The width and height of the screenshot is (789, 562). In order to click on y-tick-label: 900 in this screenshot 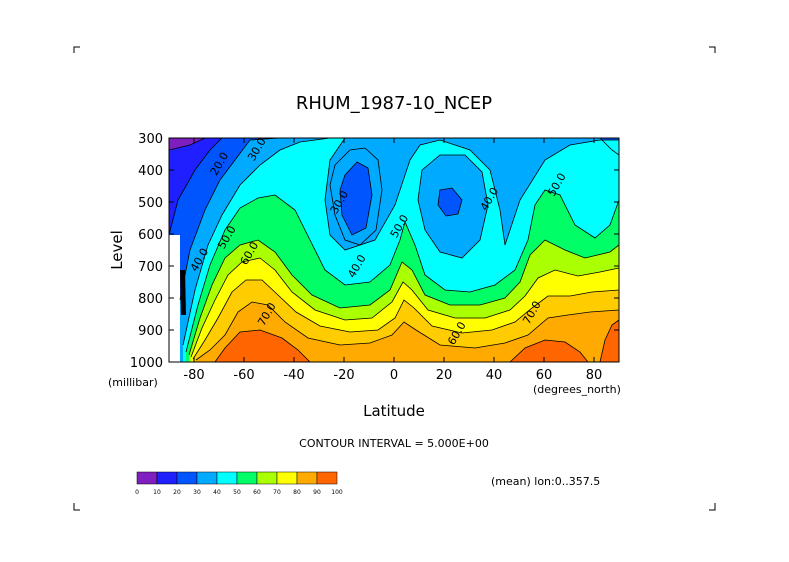, I will do `click(150, 331)`.